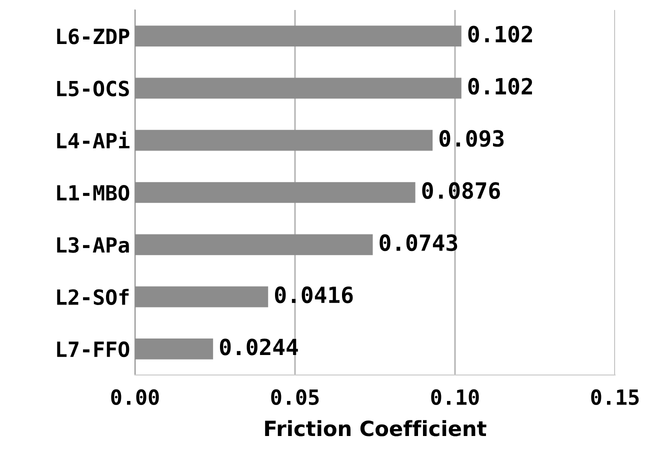 The height and width of the screenshot is (464, 653). Describe the element at coordinates (259, 347) in the screenshot. I see `data-label: 0.0244` at that location.